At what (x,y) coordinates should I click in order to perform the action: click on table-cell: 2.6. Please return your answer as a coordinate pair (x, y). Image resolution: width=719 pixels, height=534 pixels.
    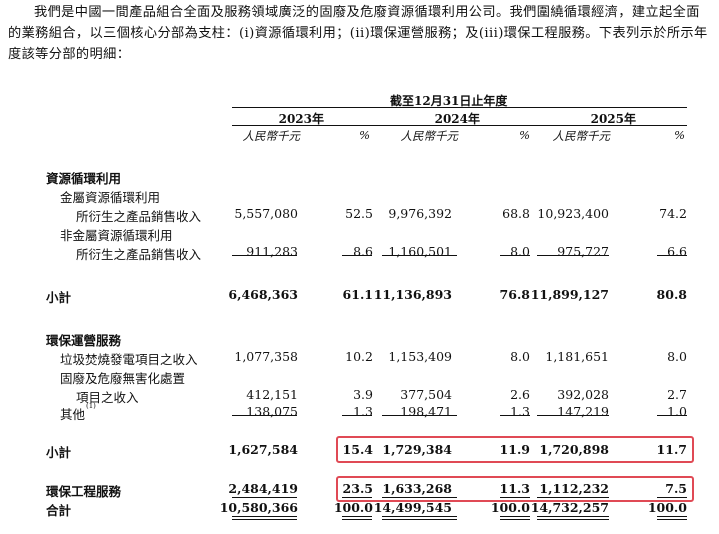
    Looking at the image, I should click on (520, 394).